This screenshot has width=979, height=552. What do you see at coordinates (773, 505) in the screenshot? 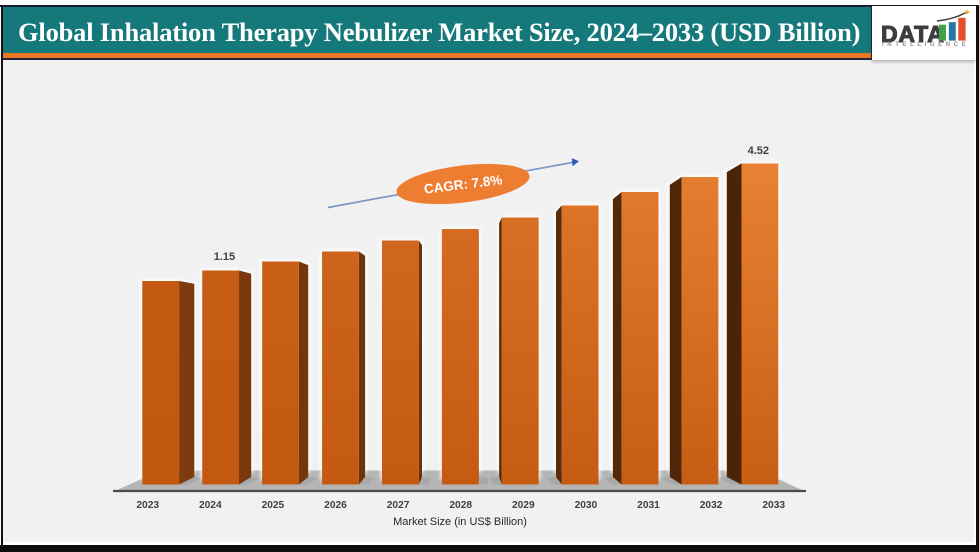
I see `svg-text: 2033` at bounding box center [773, 505].